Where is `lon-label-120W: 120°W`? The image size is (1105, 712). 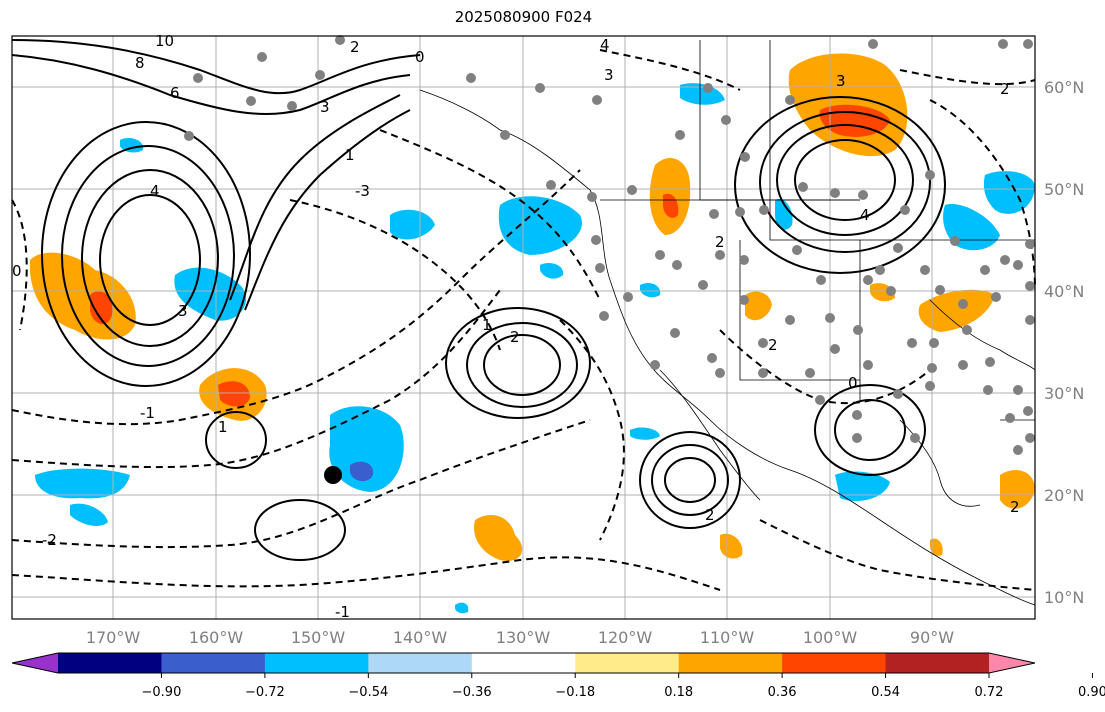
lon-label-120W: 120°W is located at coordinates (625, 637).